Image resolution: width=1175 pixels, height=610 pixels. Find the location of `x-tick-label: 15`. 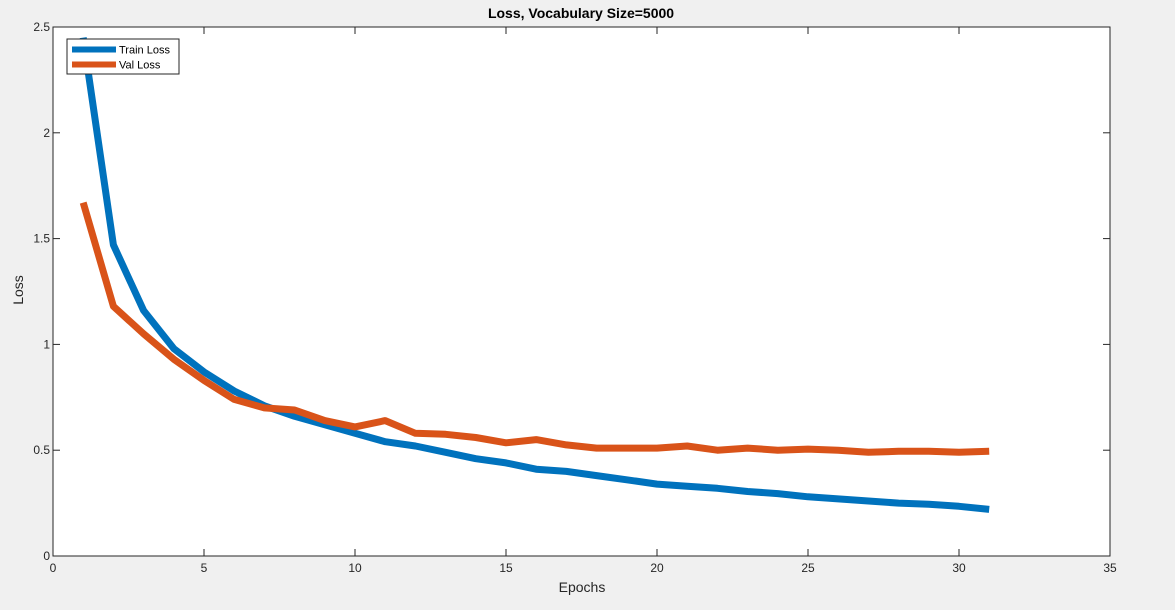

x-tick-label: 15 is located at coordinates (506, 568).